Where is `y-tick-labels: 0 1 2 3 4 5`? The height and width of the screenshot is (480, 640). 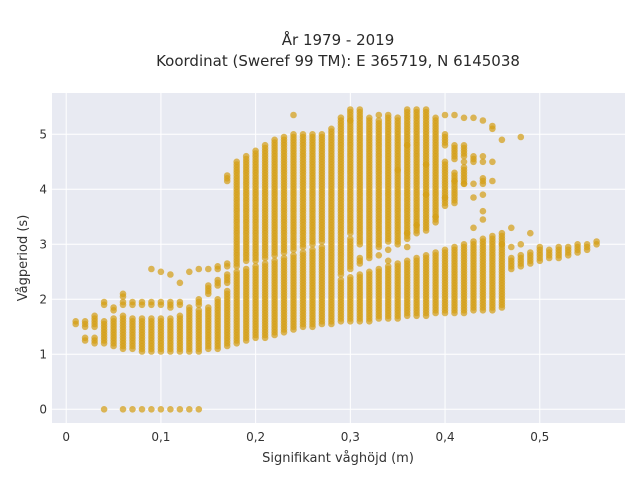
y-tick-labels: 0 1 2 3 4 5 is located at coordinates (43, 271).